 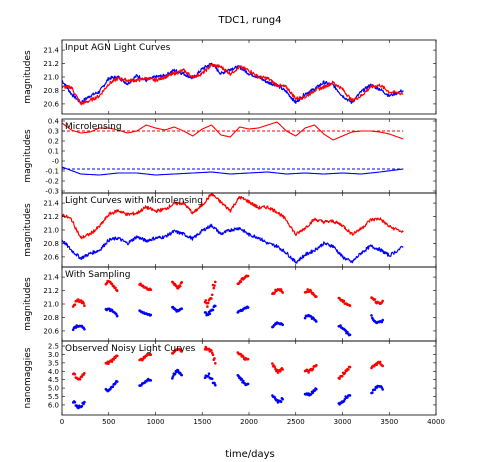 I want to click on x-tick-label: 500, so click(x=108, y=422).